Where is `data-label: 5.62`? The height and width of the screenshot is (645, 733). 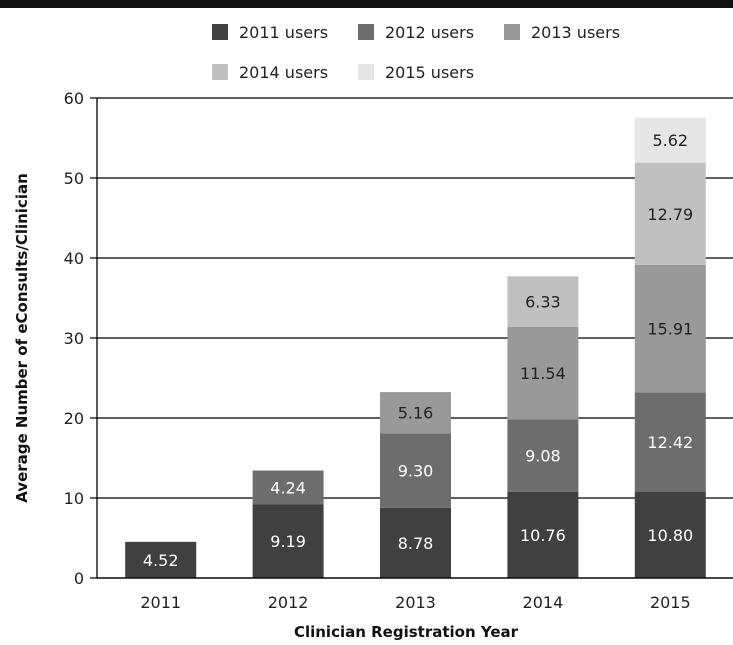
data-label: 5.62 is located at coordinates (670, 140).